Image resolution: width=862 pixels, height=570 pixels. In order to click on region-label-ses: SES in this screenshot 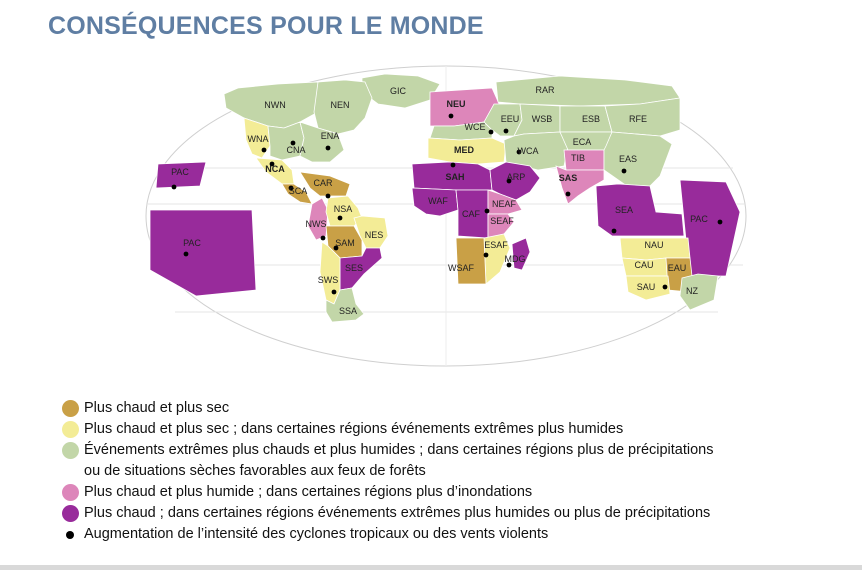, I will do `click(354, 268)`.